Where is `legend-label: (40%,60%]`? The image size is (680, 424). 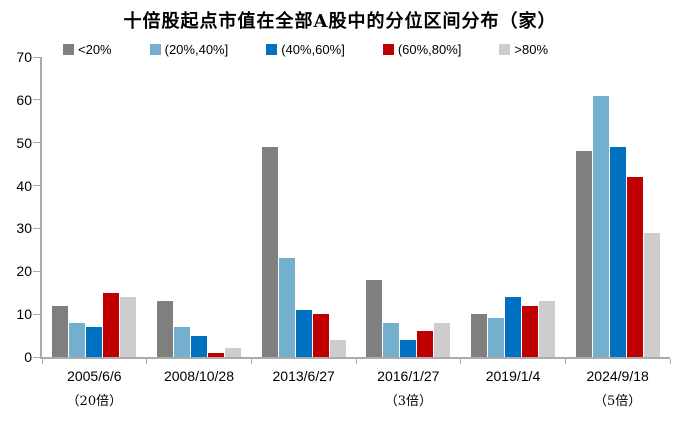 legend-label: (40%,60%] is located at coordinates (313, 49).